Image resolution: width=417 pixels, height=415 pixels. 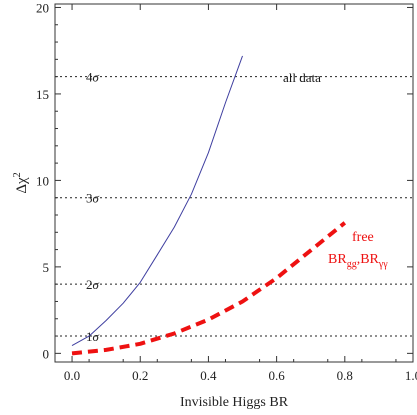 What do you see at coordinates (42, 180) in the screenshot?
I see `y-tick-label: 10` at bounding box center [42, 180].